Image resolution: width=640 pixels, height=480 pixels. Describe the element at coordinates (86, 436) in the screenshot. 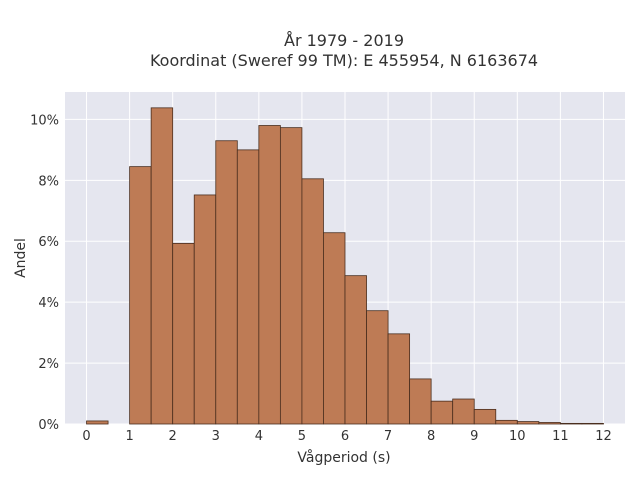

I see `x-tick-label: 0` at that location.